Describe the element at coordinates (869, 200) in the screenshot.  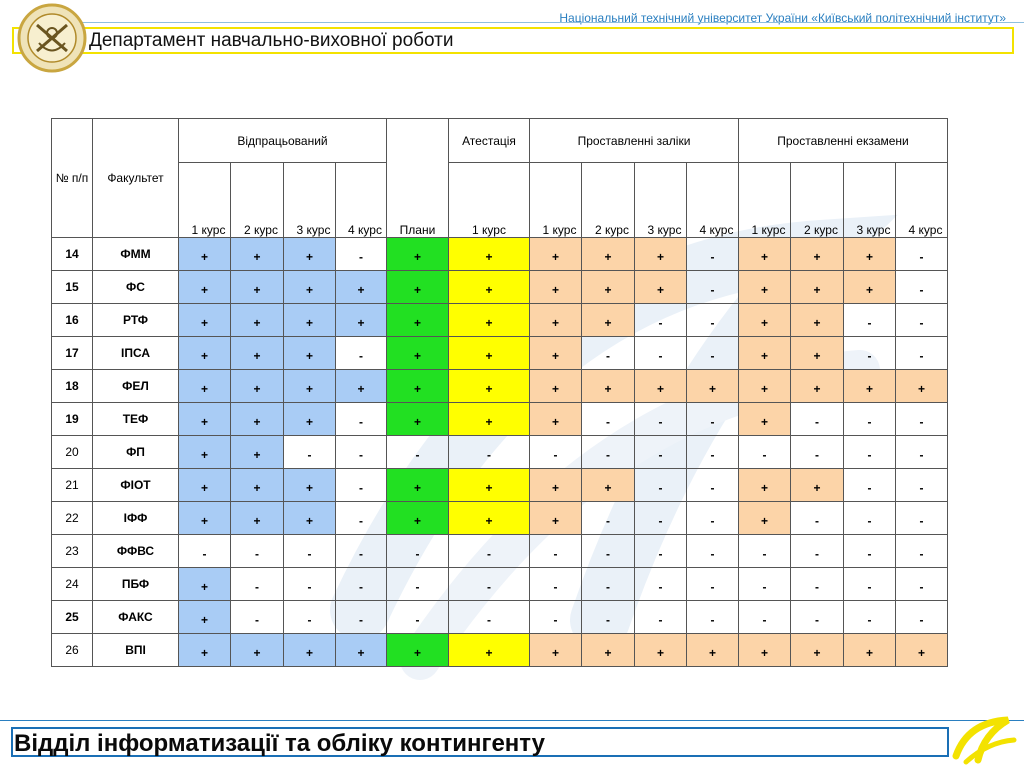
I see `exams-course-3: 3 курс` at that location.